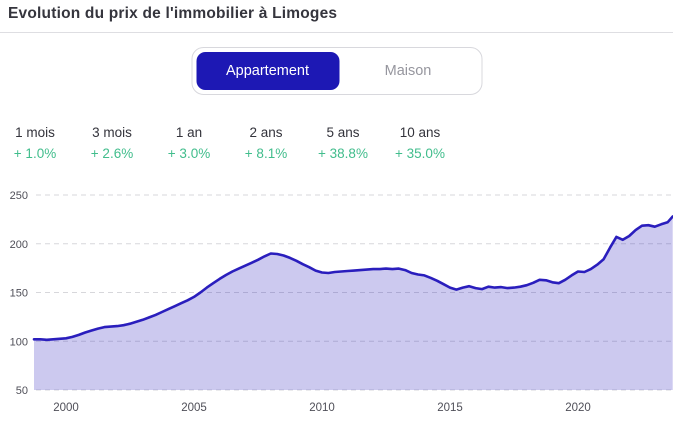 The image size is (673, 427). What do you see at coordinates (189, 143) in the screenshot?
I see `stat-1-an: 1 an + 3.0%` at bounding box center [189, 143].